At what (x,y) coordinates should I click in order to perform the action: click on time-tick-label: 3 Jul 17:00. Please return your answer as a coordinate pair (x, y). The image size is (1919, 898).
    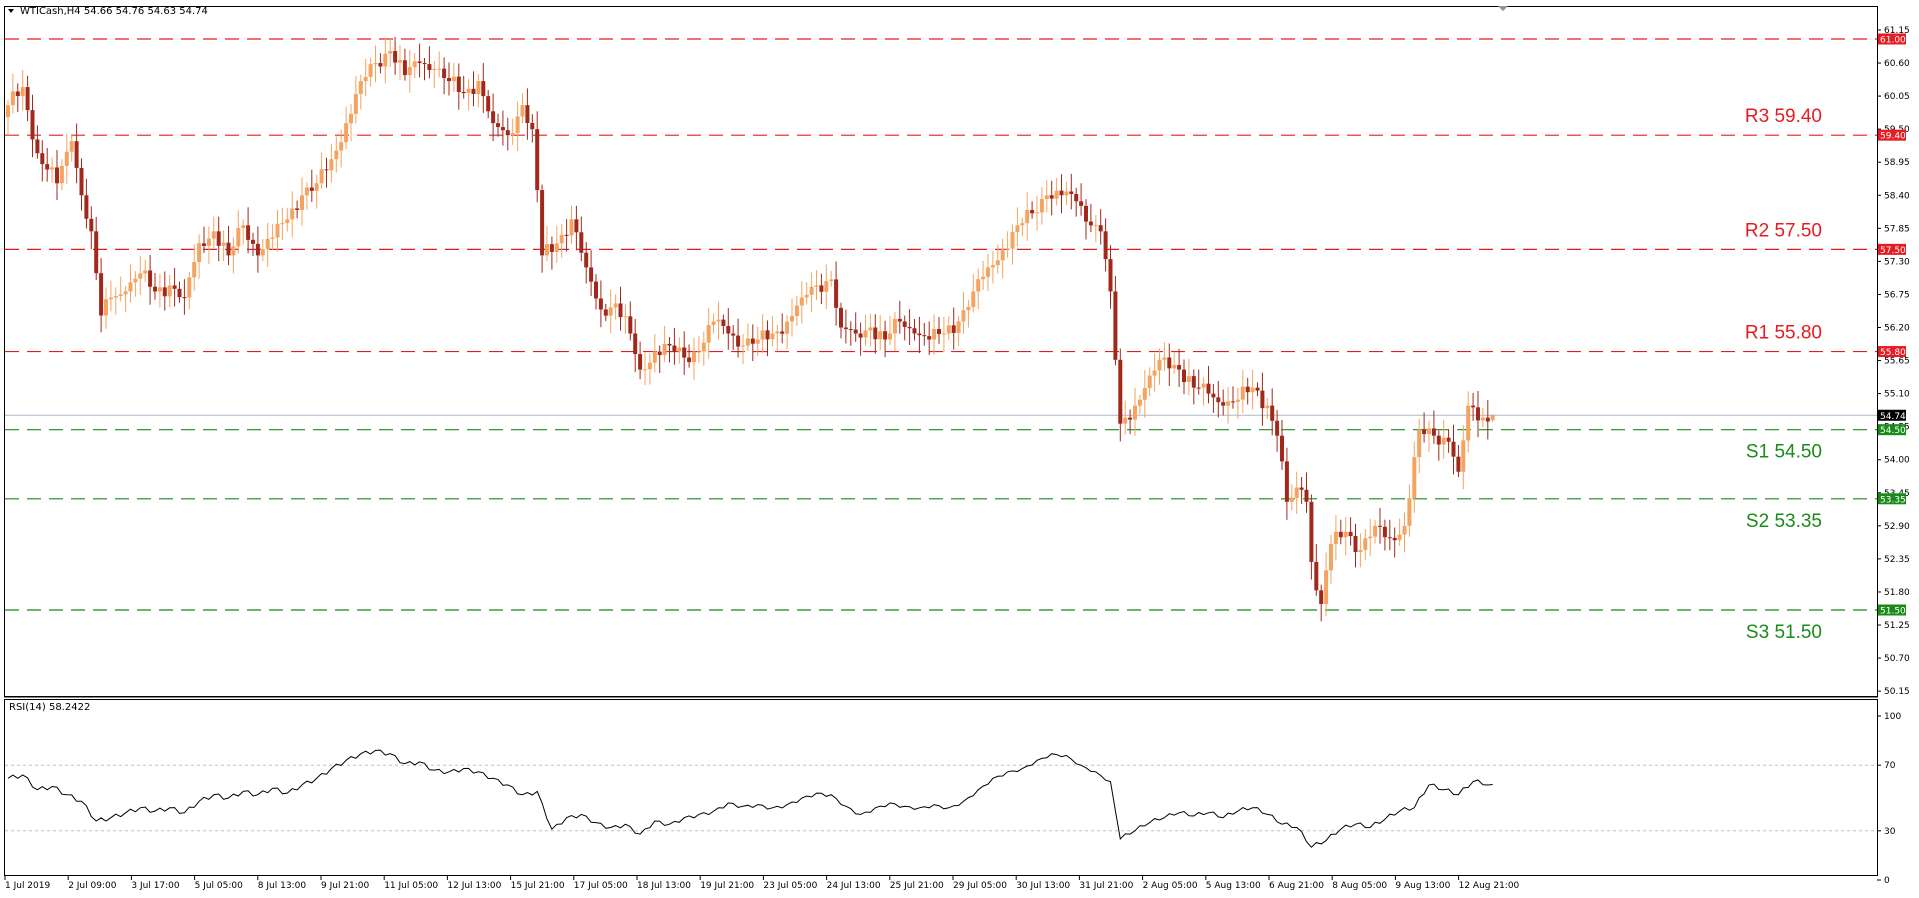
    Looking at the image, I should click on (155, 886).